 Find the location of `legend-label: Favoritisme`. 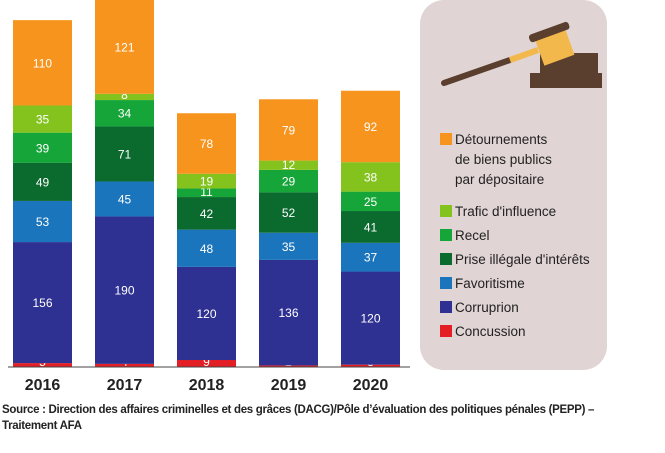

legend-label: Favoritisme is located at coordinates (490, 283).